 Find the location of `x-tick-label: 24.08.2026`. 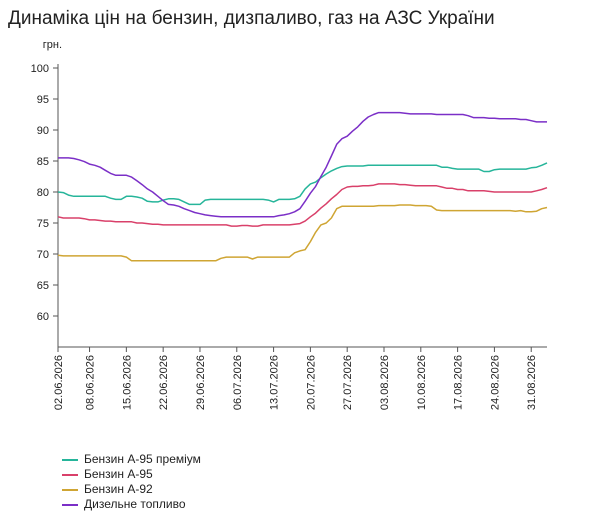

x-tick-label: 24.08.2026 is located at coordinates (495, 382).